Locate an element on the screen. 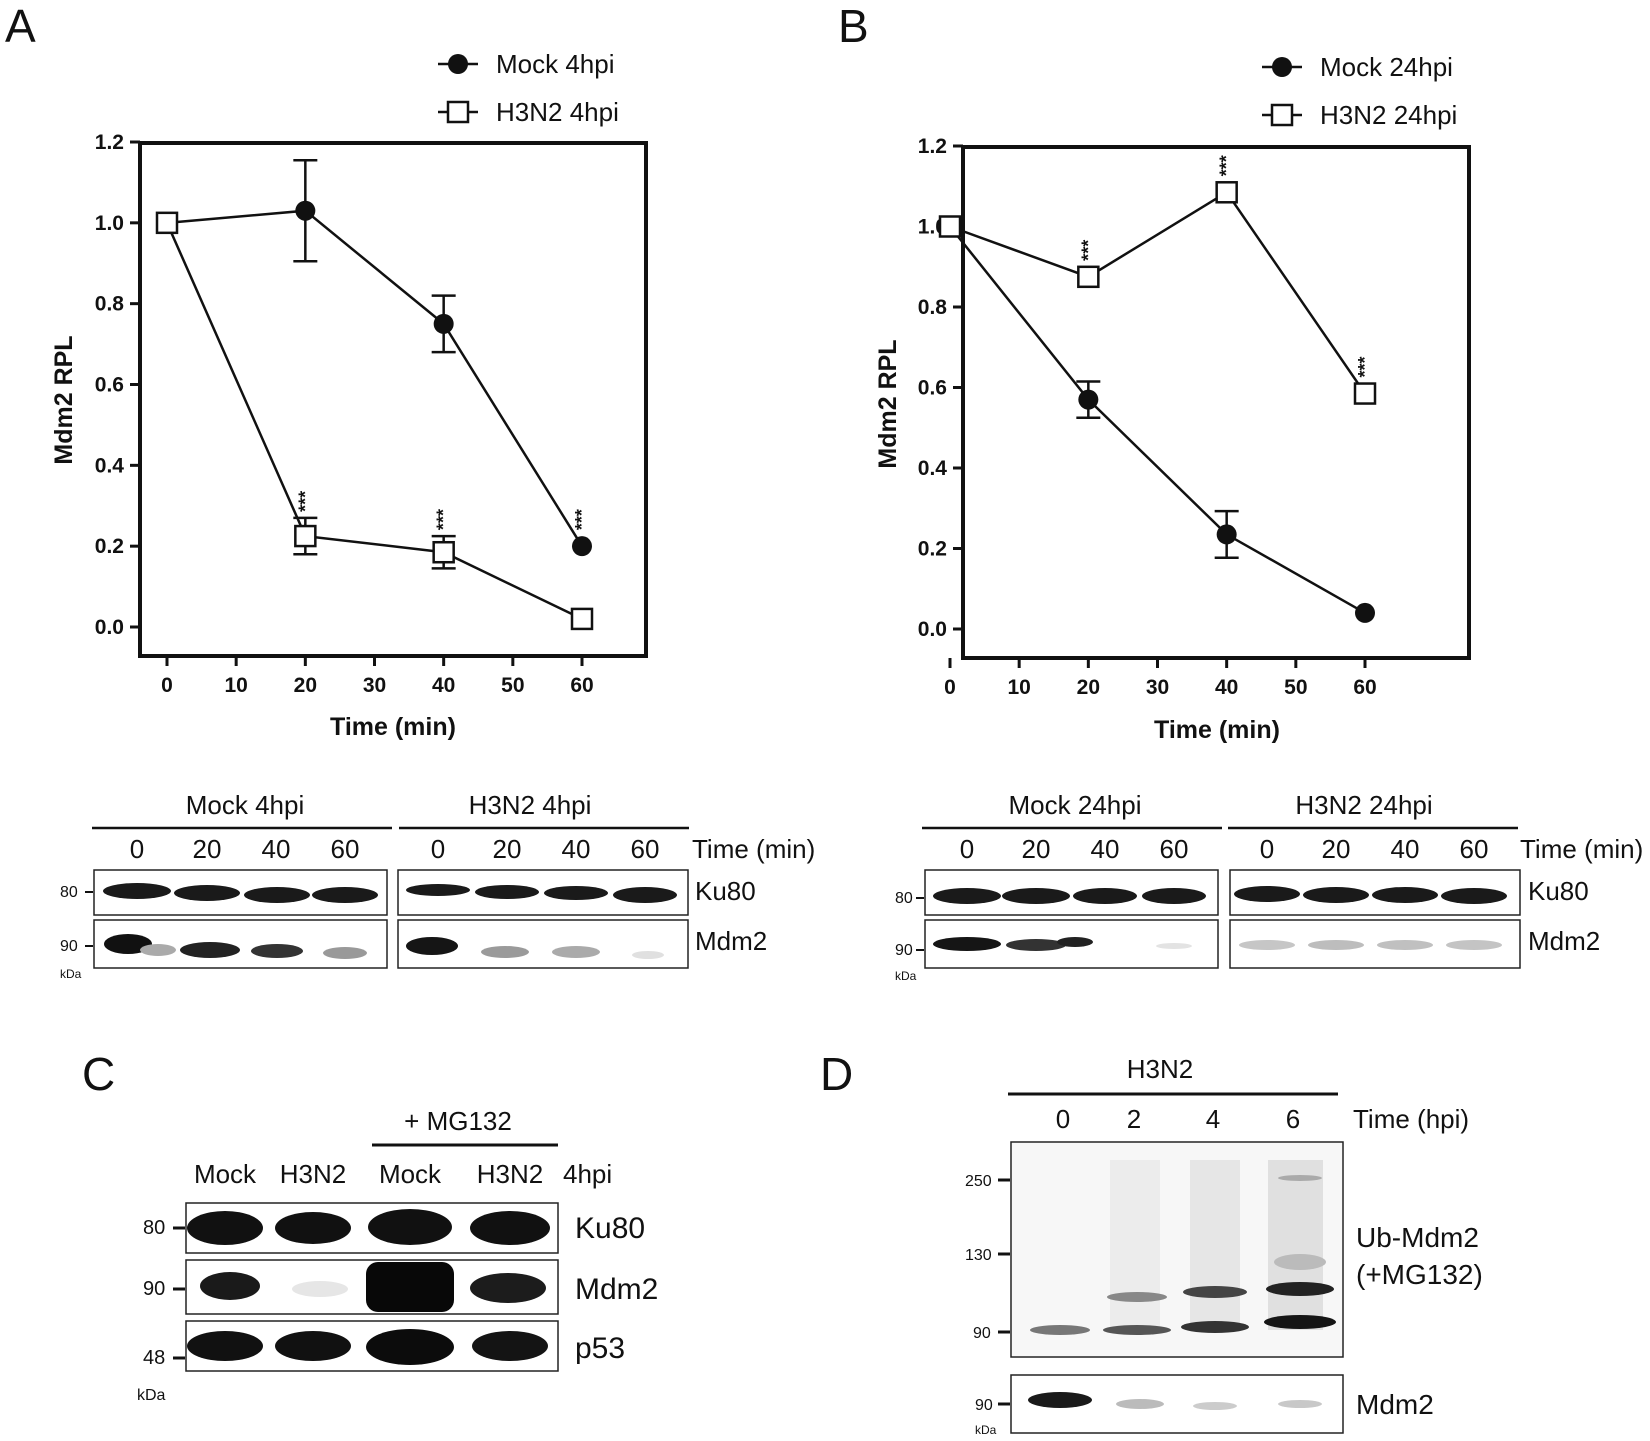 This screenshot has height=1441, width=1650. legend-b-marker-h3n2 is located at coordinates (1282, 115).